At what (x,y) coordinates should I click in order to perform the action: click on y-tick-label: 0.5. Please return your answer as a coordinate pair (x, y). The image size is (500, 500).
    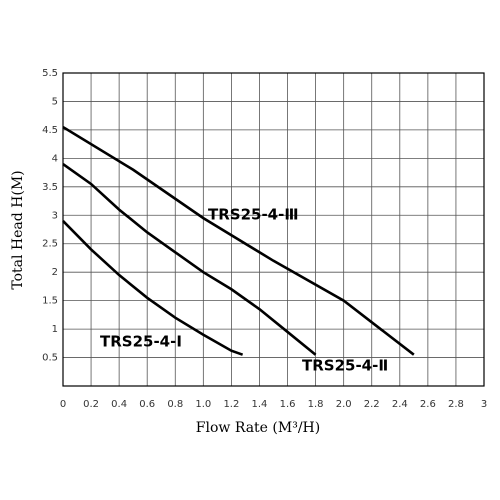
    Looking at the image, I should click on (50, 358).